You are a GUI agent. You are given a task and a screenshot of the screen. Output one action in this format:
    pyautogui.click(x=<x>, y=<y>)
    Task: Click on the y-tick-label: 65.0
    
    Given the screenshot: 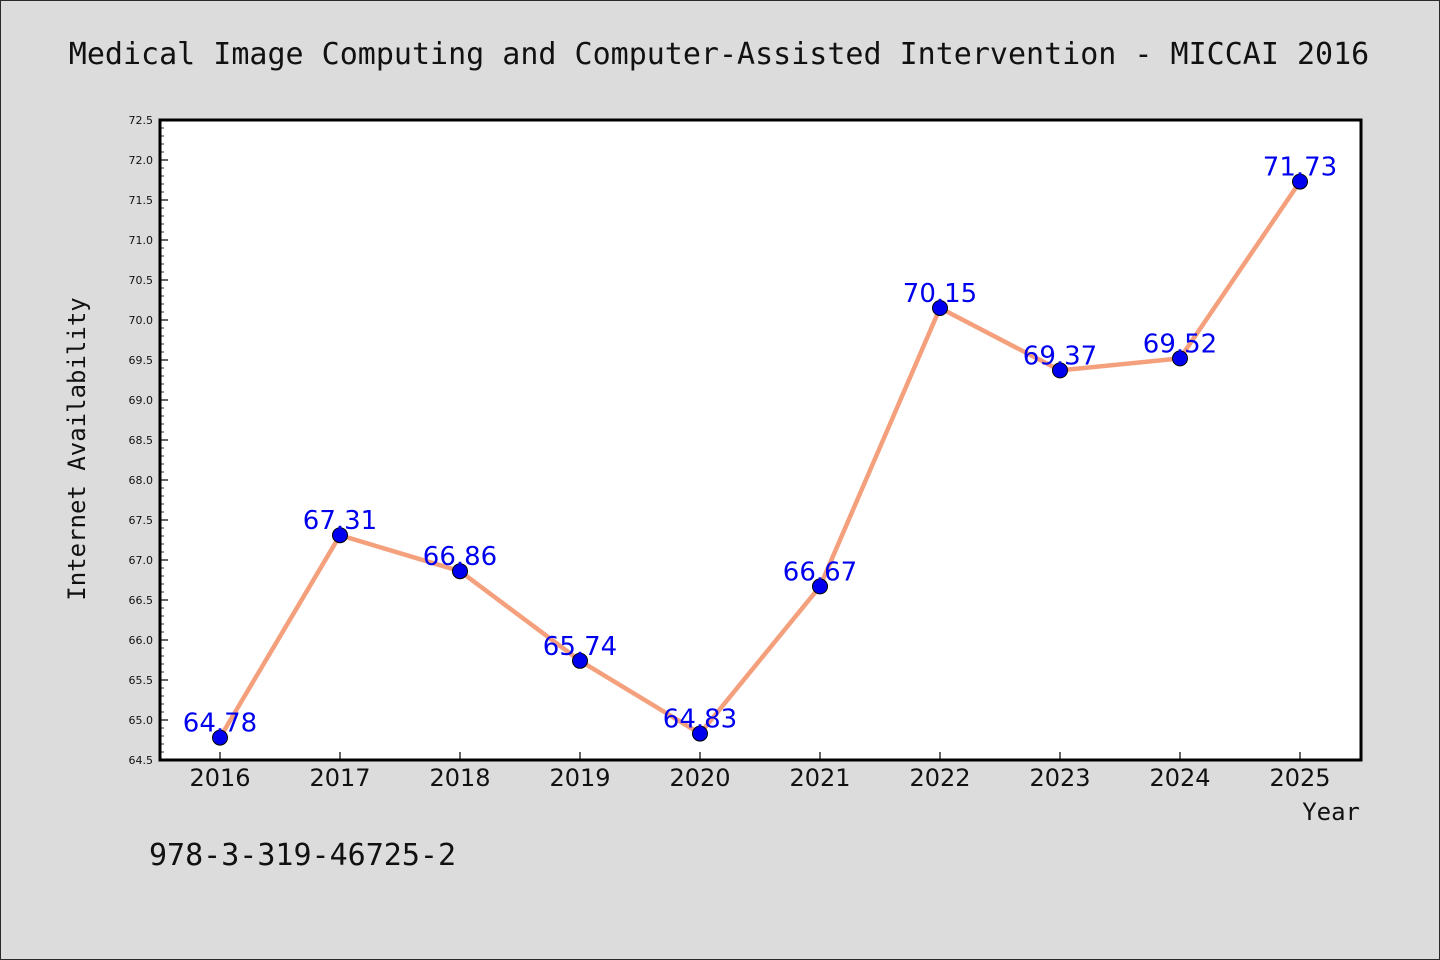 What is the action you would take?
    pyautogui.click(x=141, y=720)
    